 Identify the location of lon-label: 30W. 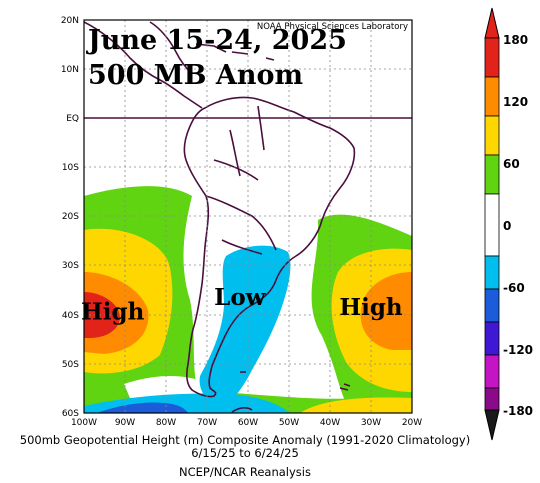
(371, 423).